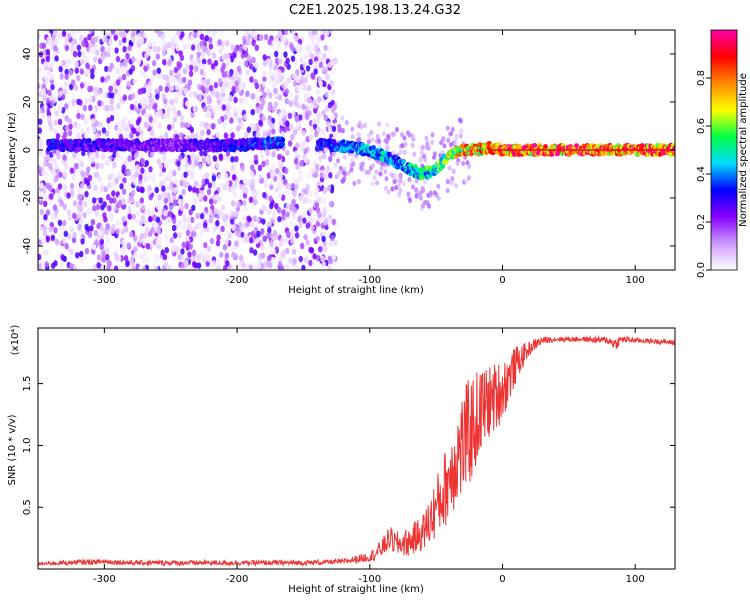  Describe the element at coordinates (27, 150) in the screenshot. I see `spectrogram-y-tick-label: 0` at that location.